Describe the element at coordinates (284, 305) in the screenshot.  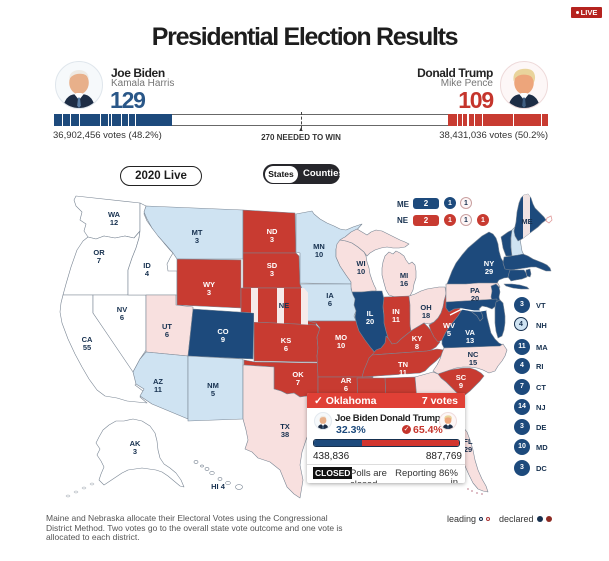
I see `svg-text: NE` at that location.